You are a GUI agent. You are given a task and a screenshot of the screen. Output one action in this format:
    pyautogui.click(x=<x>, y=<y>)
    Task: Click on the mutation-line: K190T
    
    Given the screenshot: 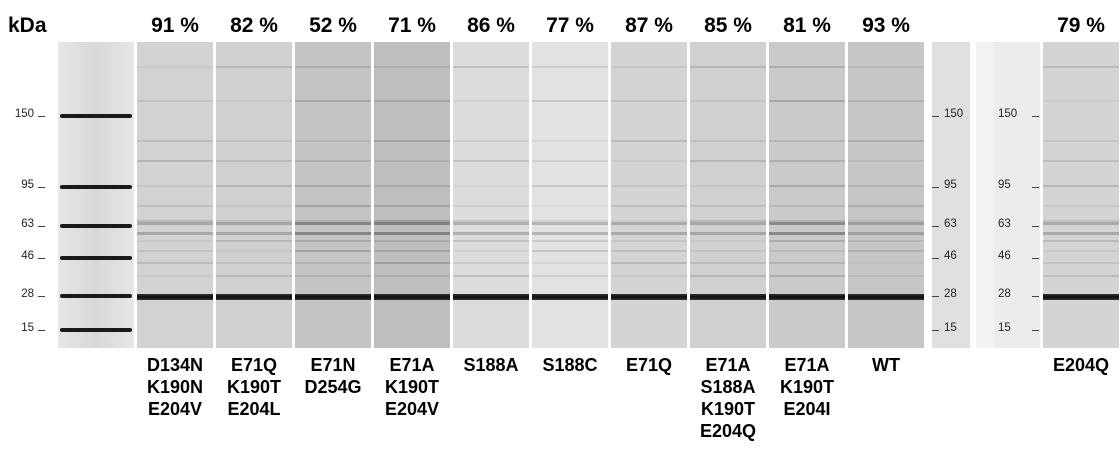 What is the action you would take?
    pyautogui.click(x=412, y=387)
    